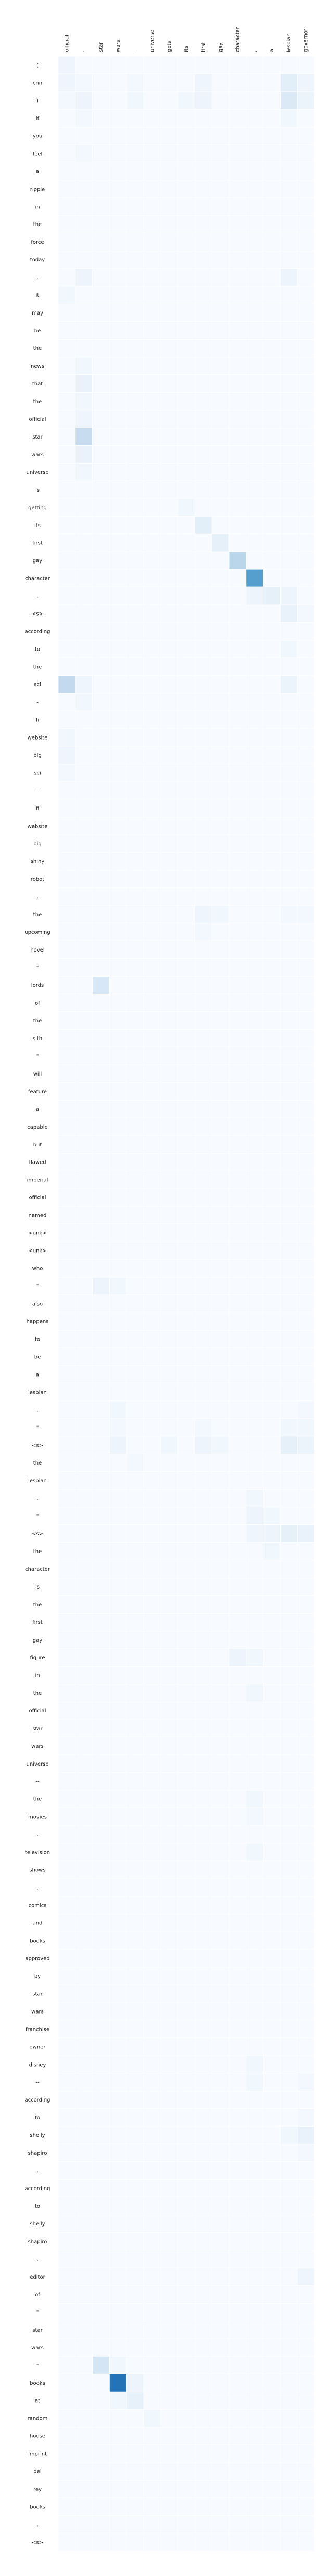 This screenshot has height=2576, width=331. What do you see at coordinates (38, 1587) in the screenshot?
I see `y-tick-label: is` at bounding box center [38, 1587].